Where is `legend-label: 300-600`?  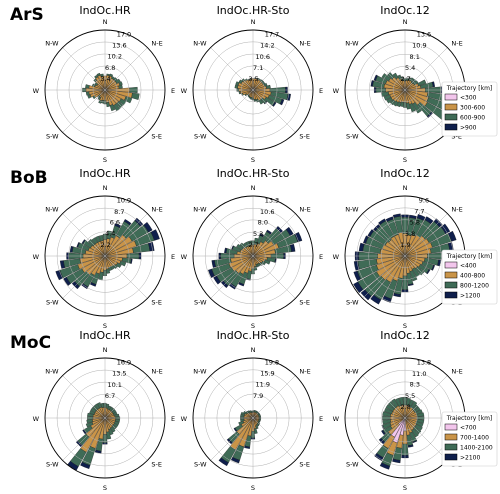
legend-label: 300-600 is located at coordinates (472, 108).